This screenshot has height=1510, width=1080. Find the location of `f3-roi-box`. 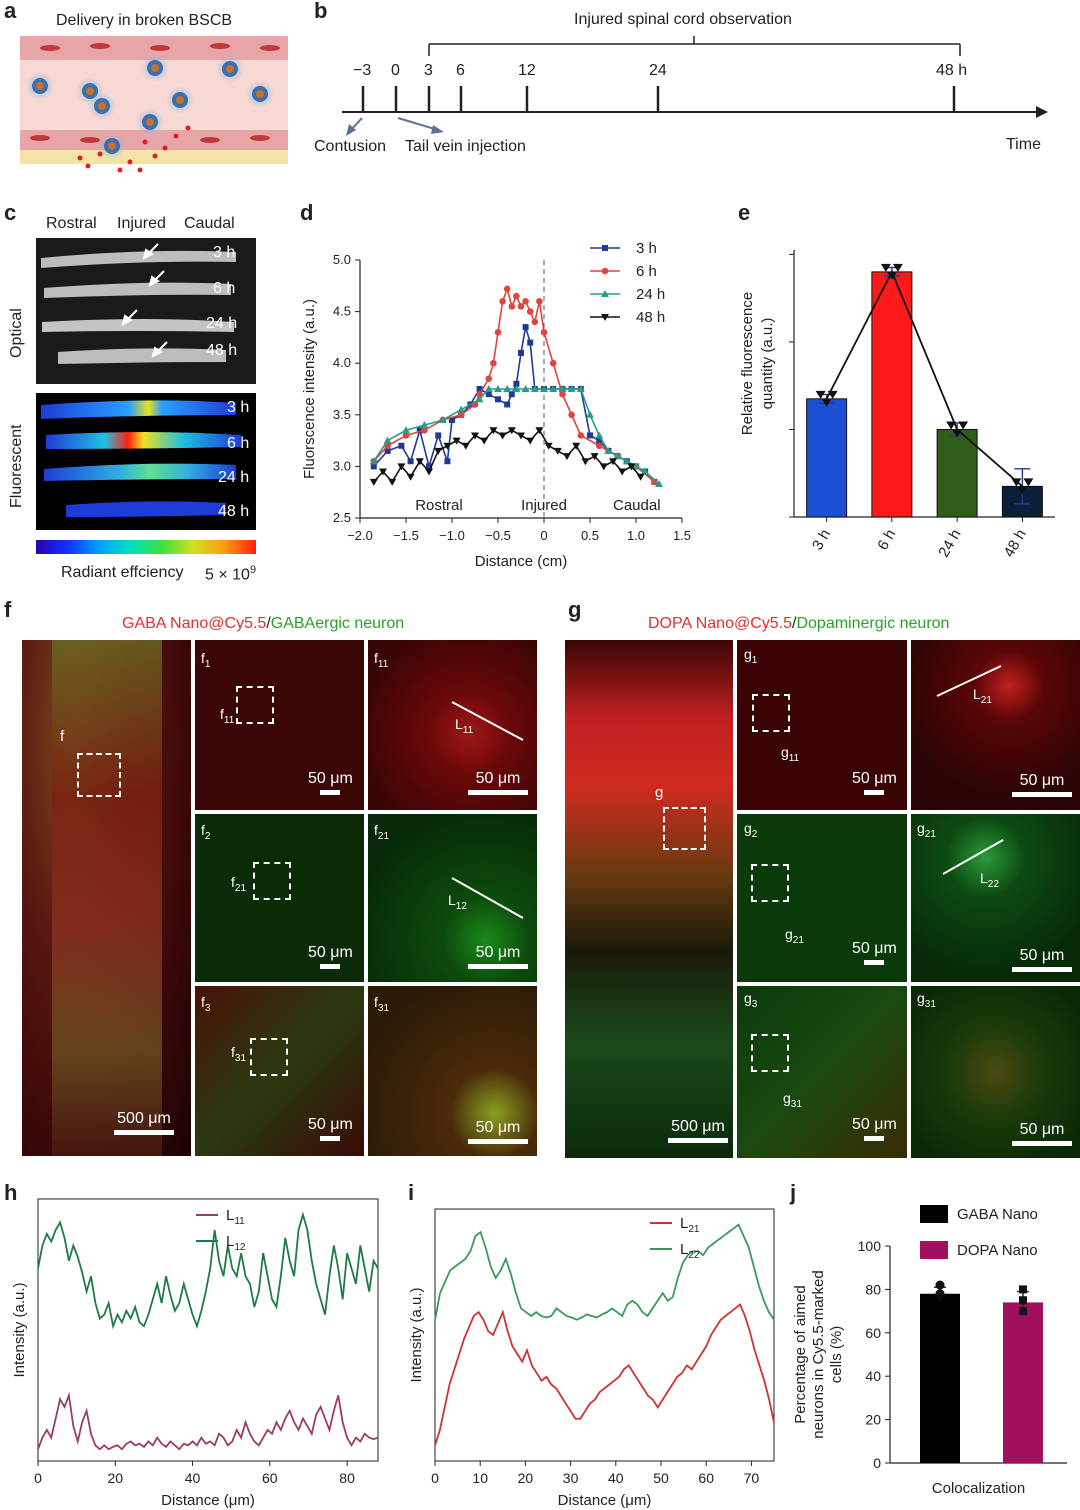

f3-roi-box is located at coordinates (269, 1057).